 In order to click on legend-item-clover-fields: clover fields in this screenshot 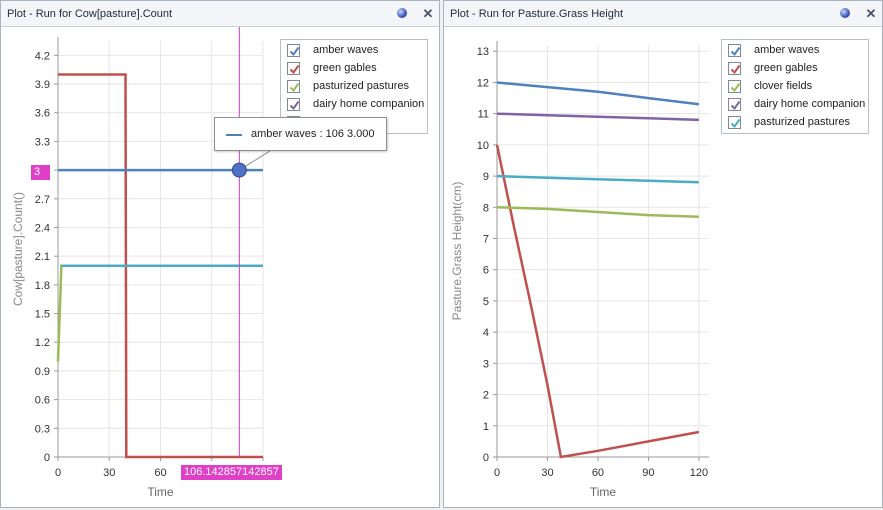, I will do `click(803, 87)`.